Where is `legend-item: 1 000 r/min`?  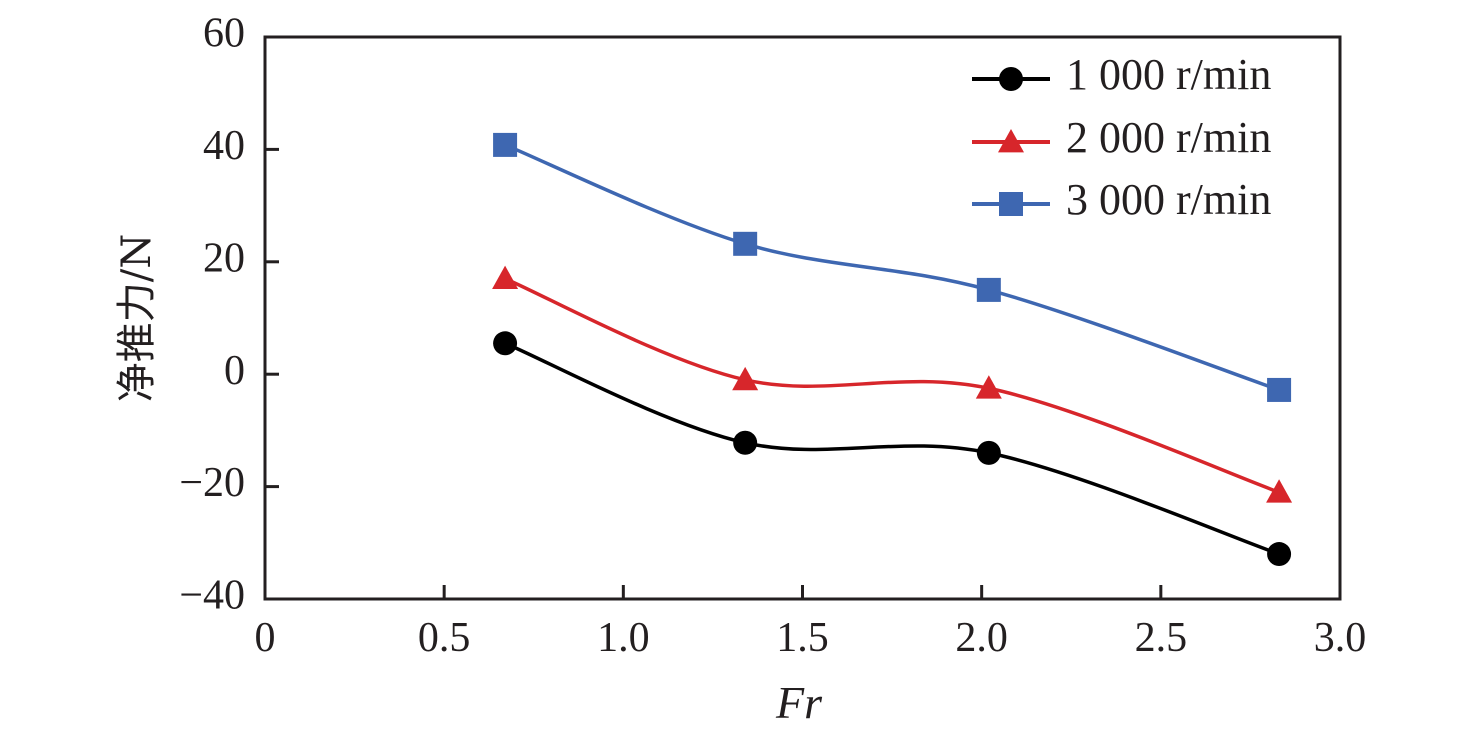 legend-item: 1 000 r/min is located at coordinates (1121, 74).